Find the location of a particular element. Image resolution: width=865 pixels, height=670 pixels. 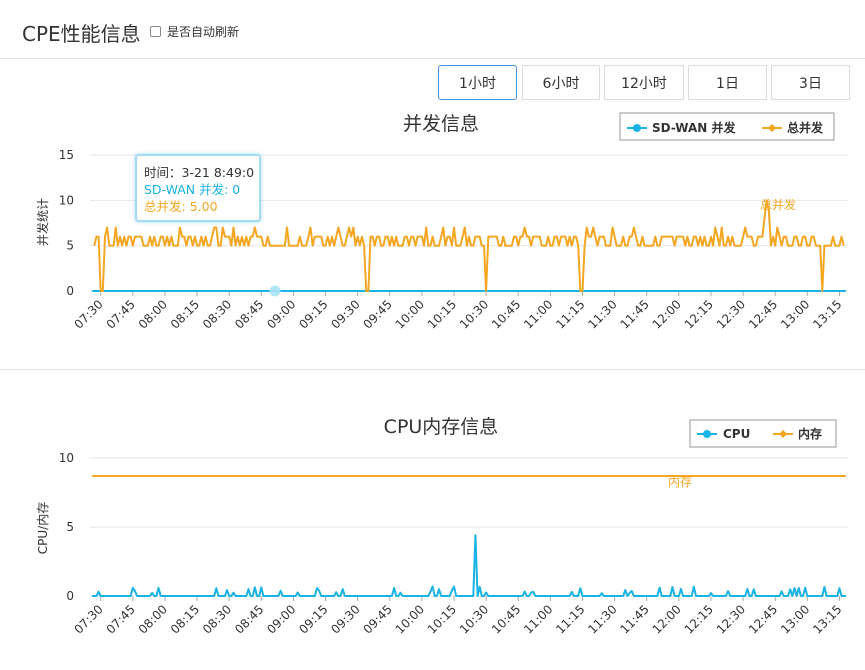

auto-refresh-toggle: 是否自动刷新 is located at coordinates (194, 31).